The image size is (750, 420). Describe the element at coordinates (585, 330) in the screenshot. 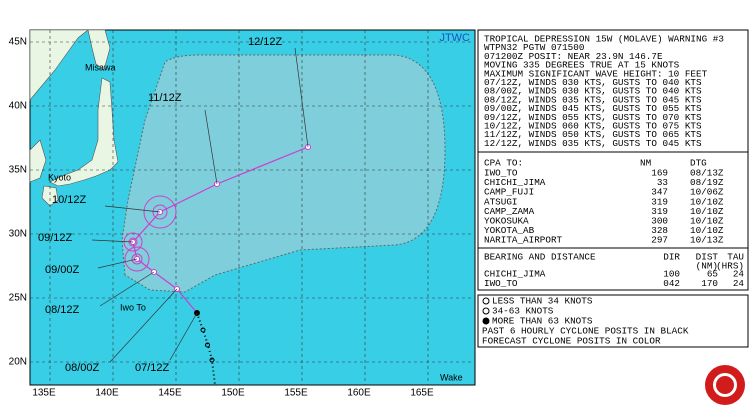

I see `legend-text: PAST 6 HOURLY CYCLONE POSITS IN BLACK` at that location.